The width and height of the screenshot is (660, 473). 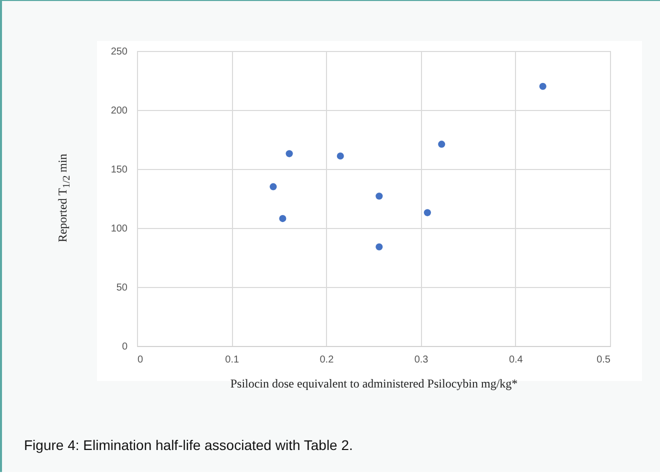 What do you see at coordinates (374, 383) in the screenshot?
I see `x-axis-title: Psilocin dose equivalent to administered Psilocybin mg/kg*` at bounding box center [374, 383].